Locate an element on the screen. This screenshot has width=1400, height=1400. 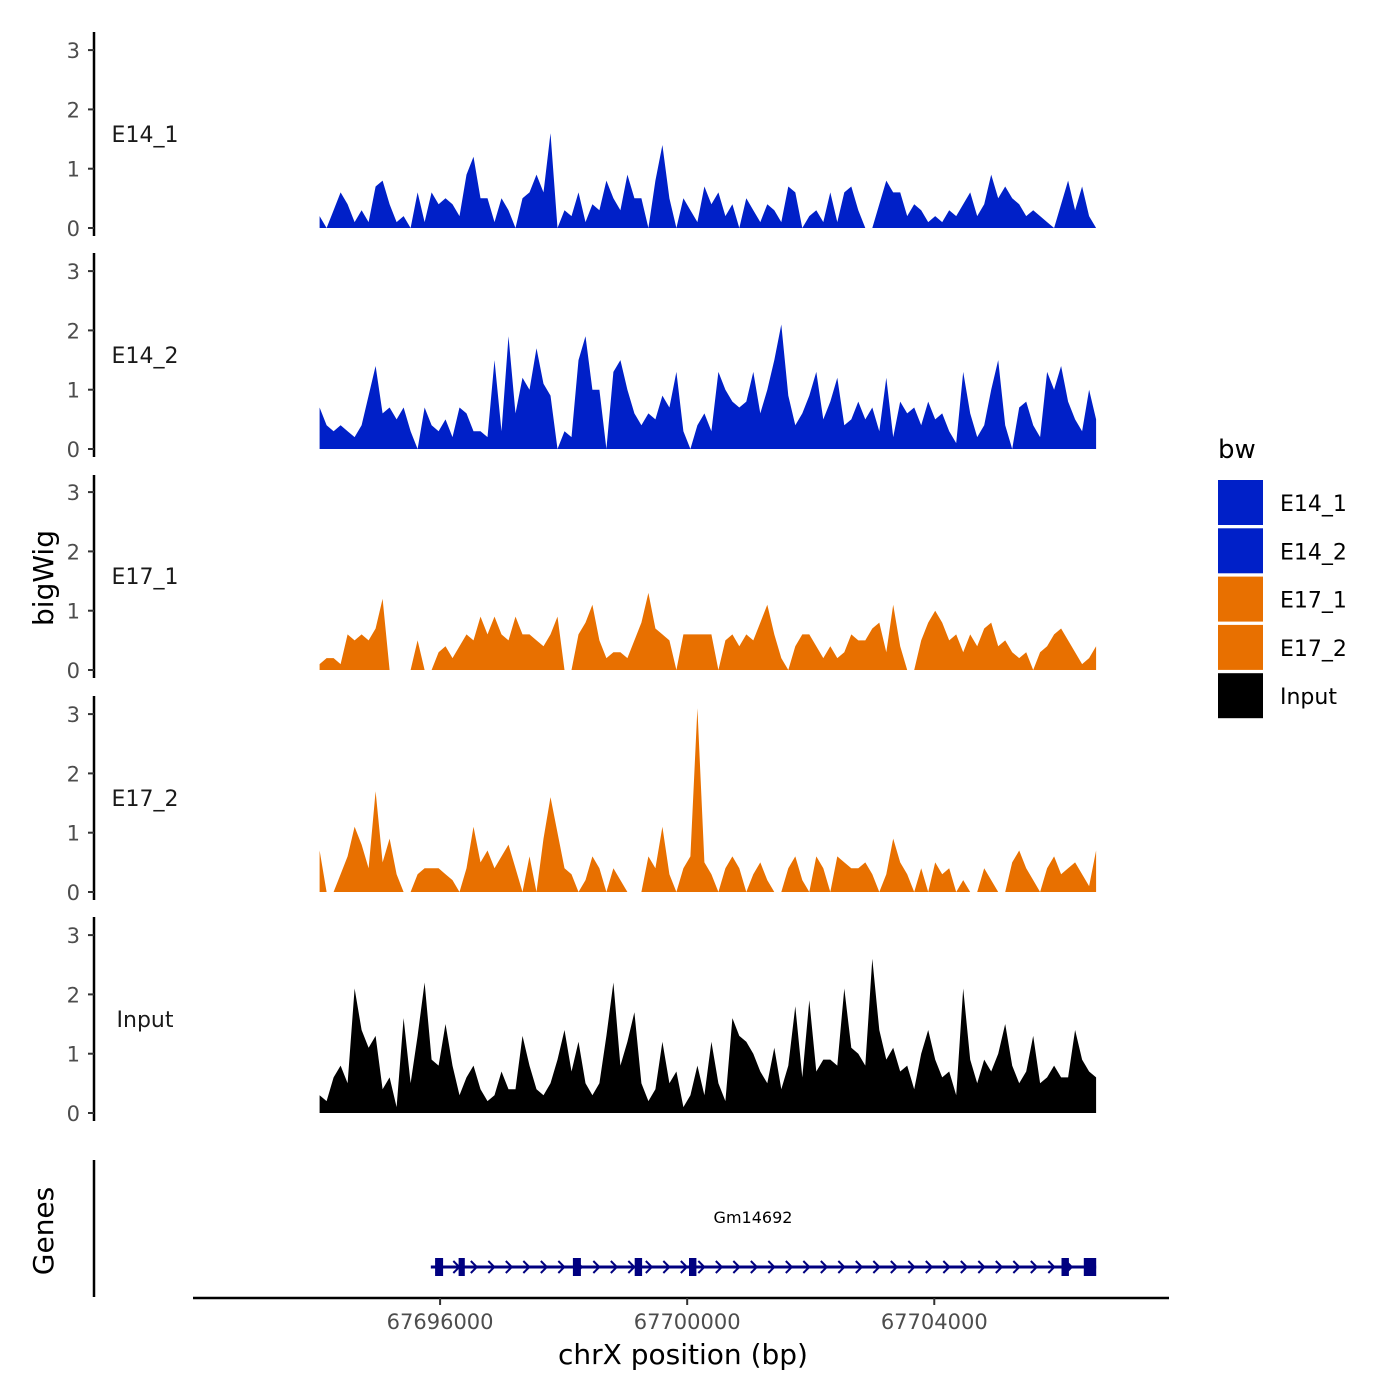
gene-name-label: Gm14692 is located at coordinates (753, 1217).